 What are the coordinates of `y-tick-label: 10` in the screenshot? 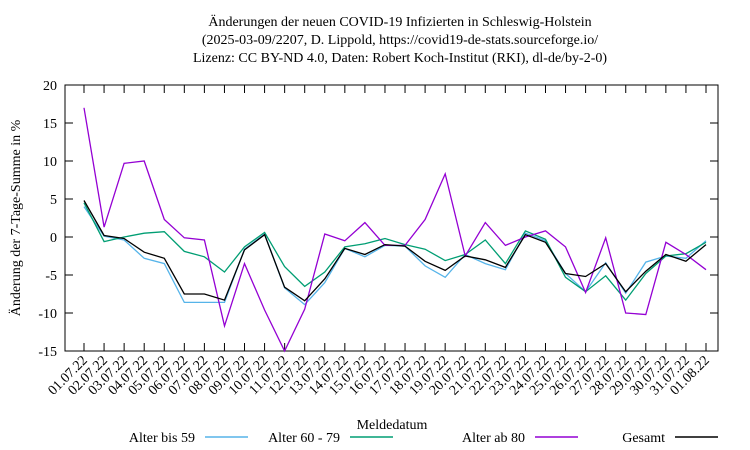 It's located at (50, 162).